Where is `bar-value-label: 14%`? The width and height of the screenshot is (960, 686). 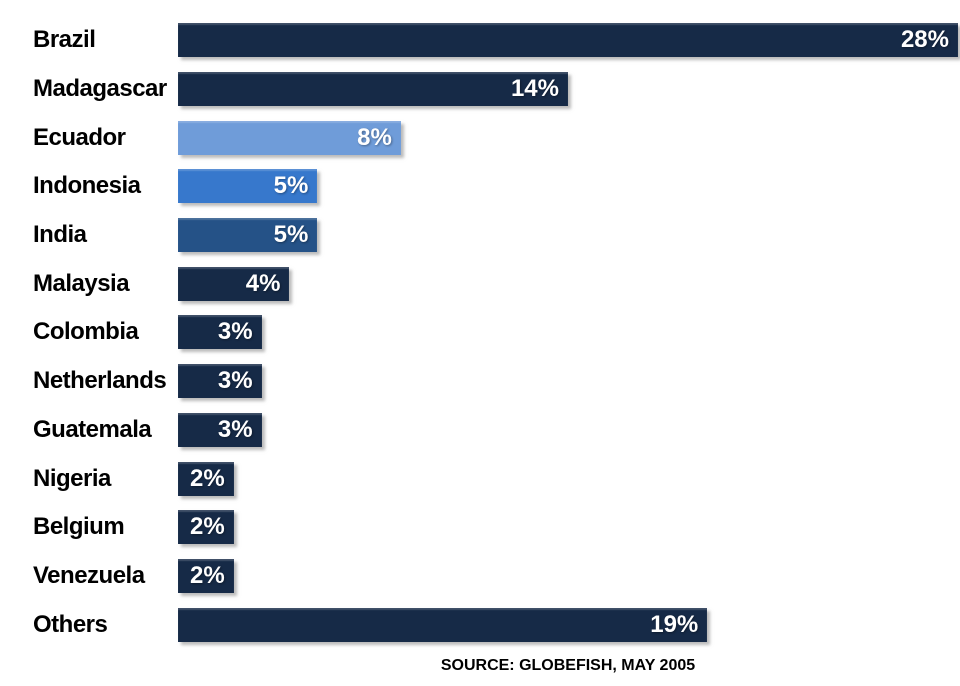
bar-value-label: 14% is located at coordinates (534, 89).